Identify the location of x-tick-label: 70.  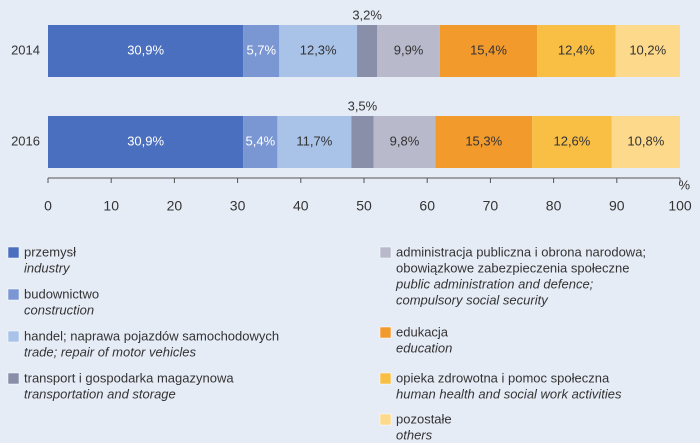
(491, 206).